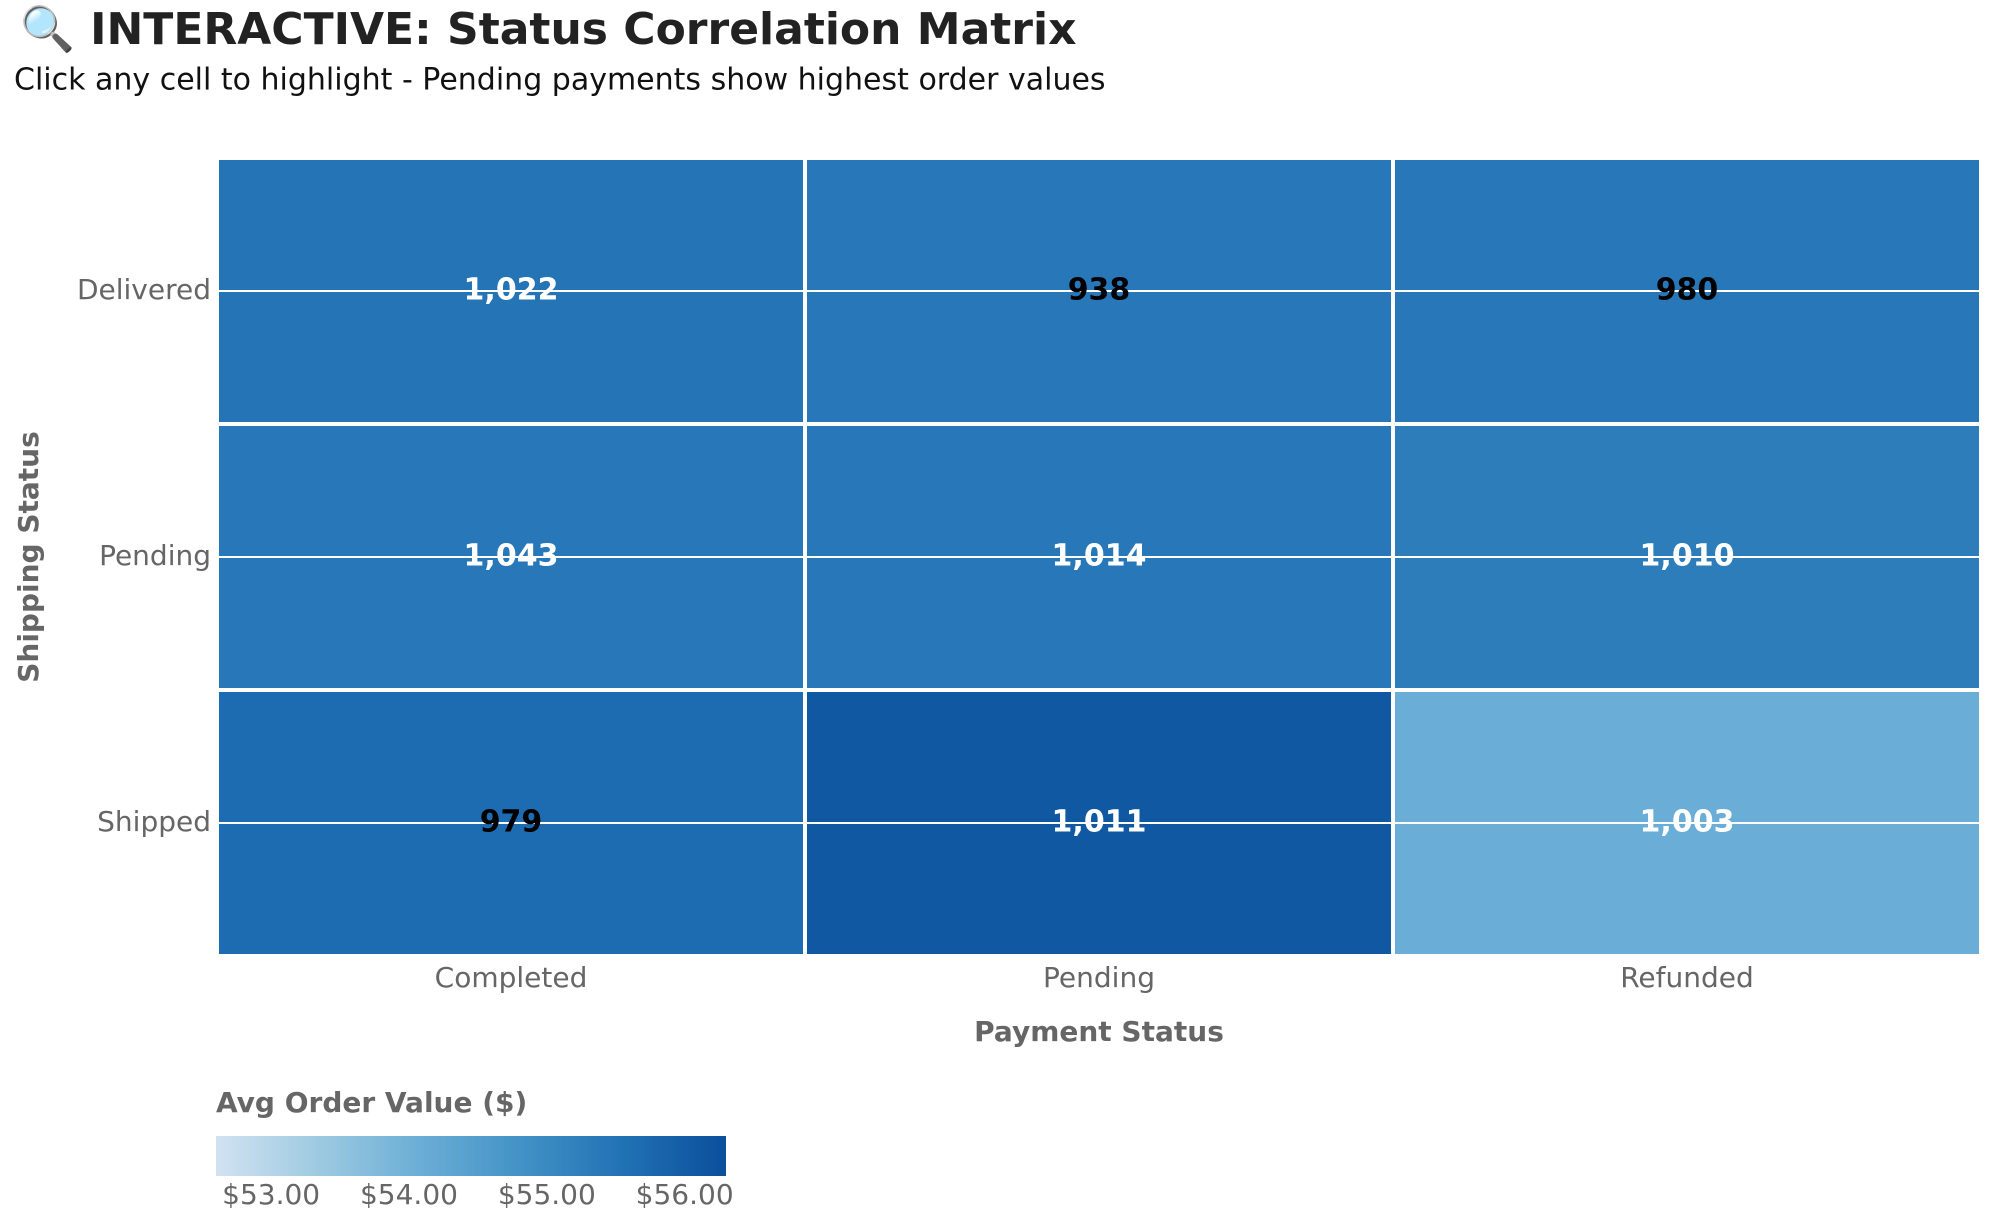  What do you see at coordinates (547, 1194) in the screenshot?
I see `colorbar-tick-label: $55.00` at bounding box center [547, 1194].